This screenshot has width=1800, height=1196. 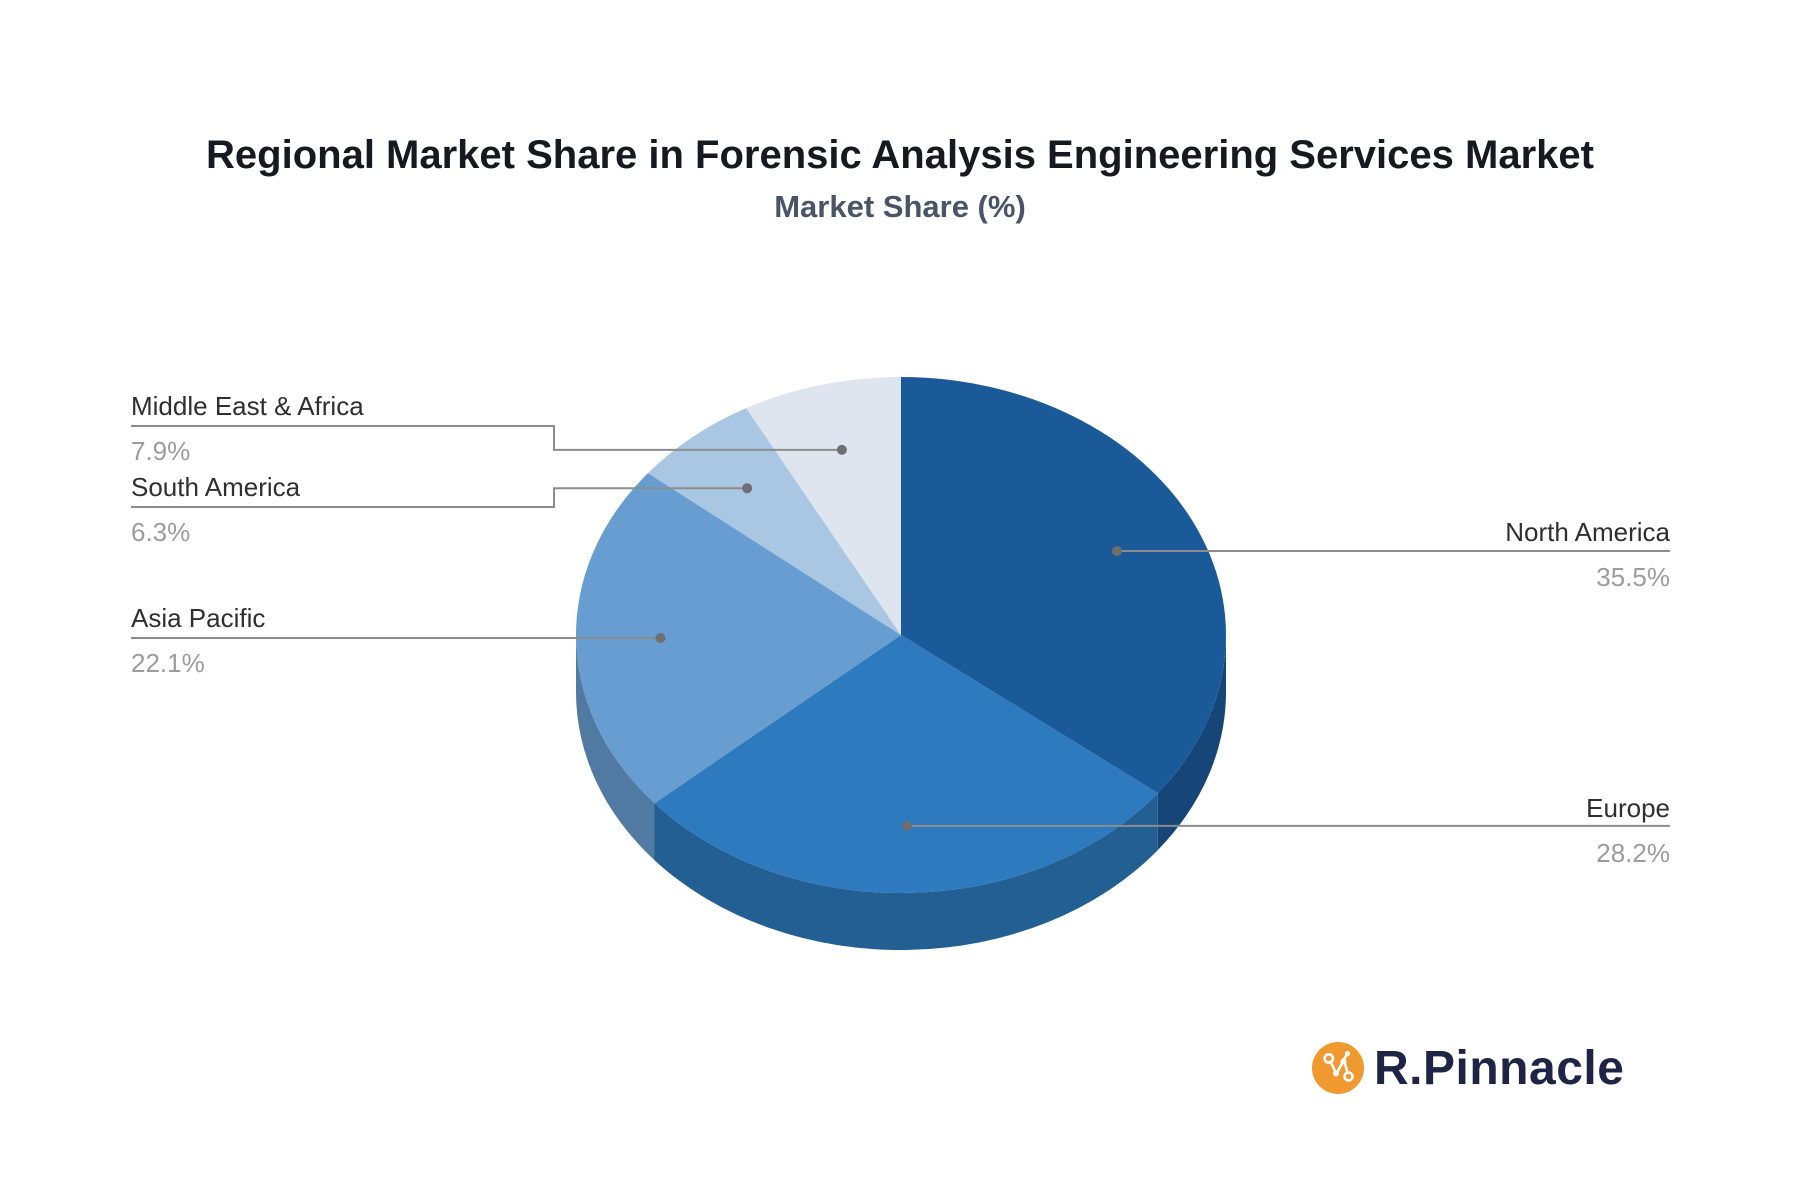 I want to click on slice-category-label: Middle East & Africa, so click(x=247, y=406).